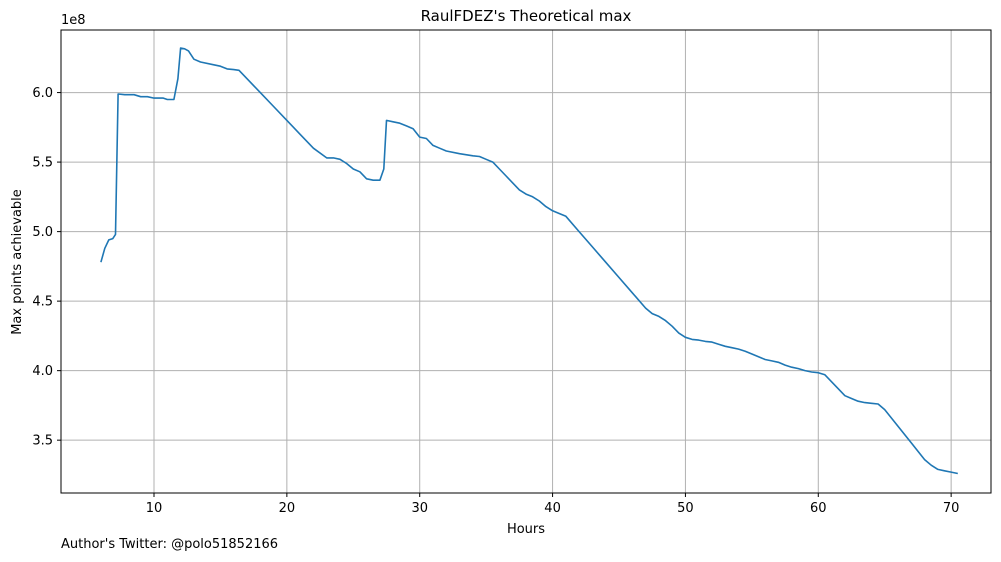 The image size is (1001, 562). Describe the element at coordinates (154, 508) in the screenshot. I see `x-tick-label: 10` at that location.